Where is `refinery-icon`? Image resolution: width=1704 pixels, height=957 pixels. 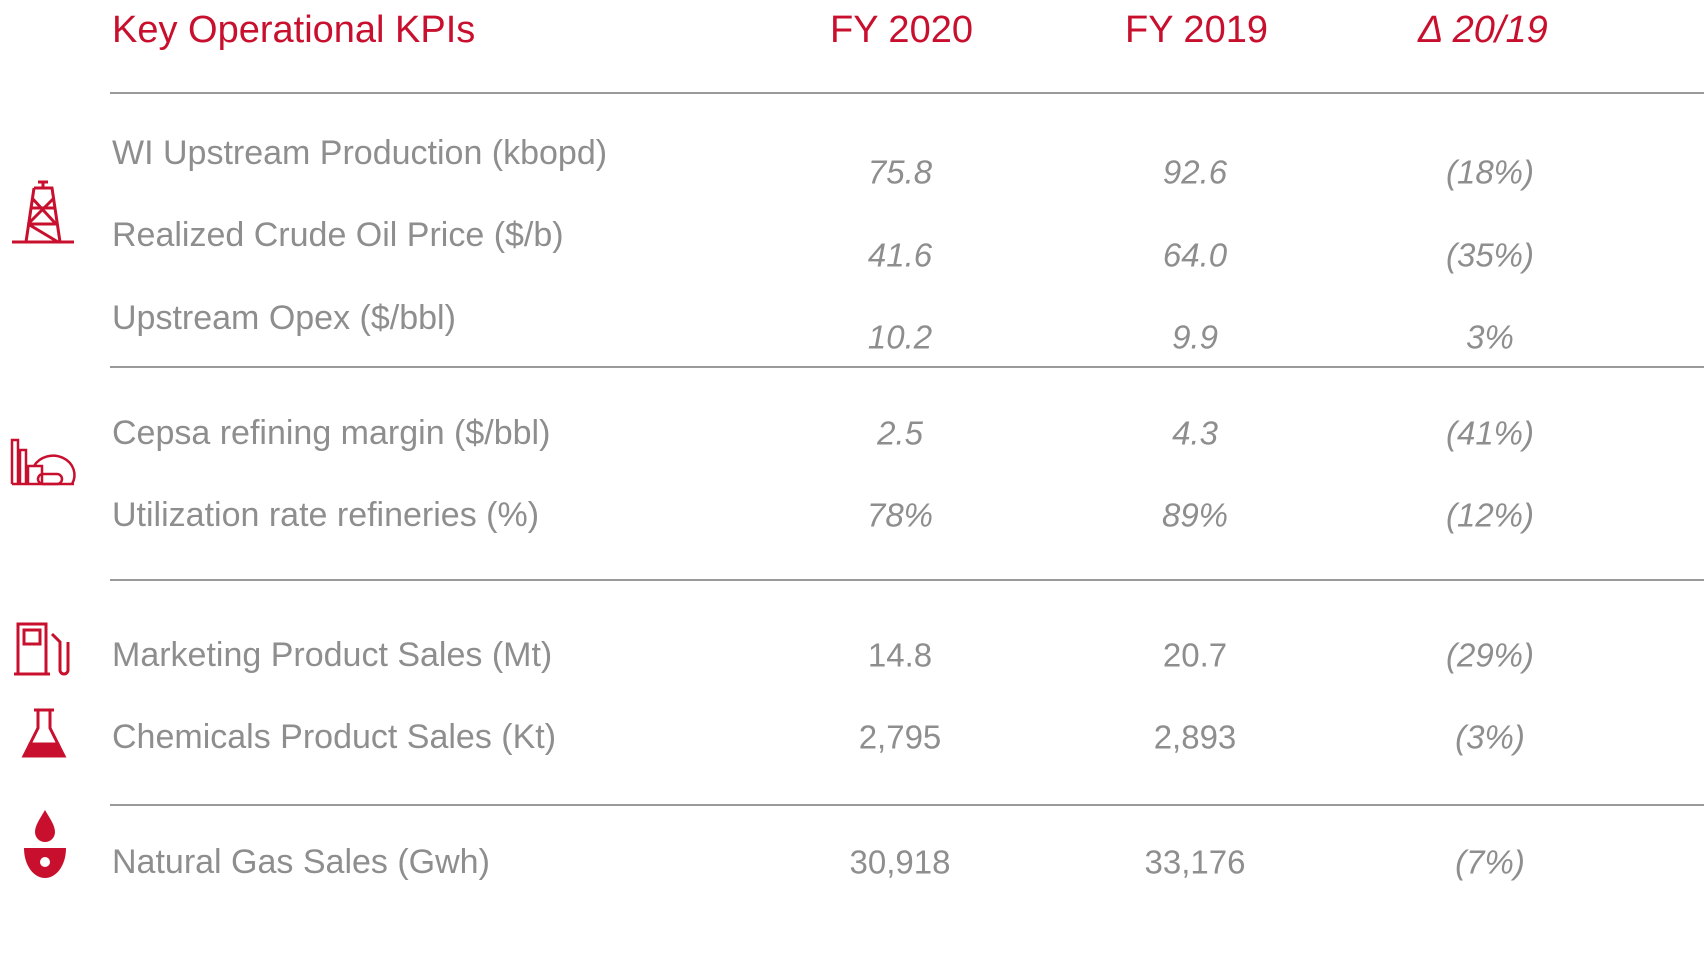
refinery-icon is located at coordinates (43, 462).